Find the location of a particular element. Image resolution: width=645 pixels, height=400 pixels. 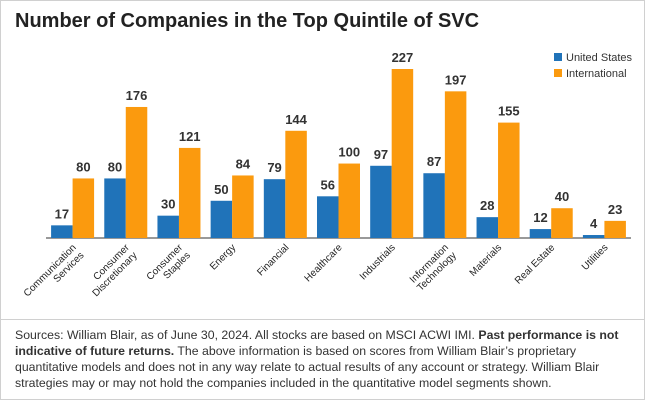

x-tick-group: InformationTechnology is located at coordinates (433, 267).